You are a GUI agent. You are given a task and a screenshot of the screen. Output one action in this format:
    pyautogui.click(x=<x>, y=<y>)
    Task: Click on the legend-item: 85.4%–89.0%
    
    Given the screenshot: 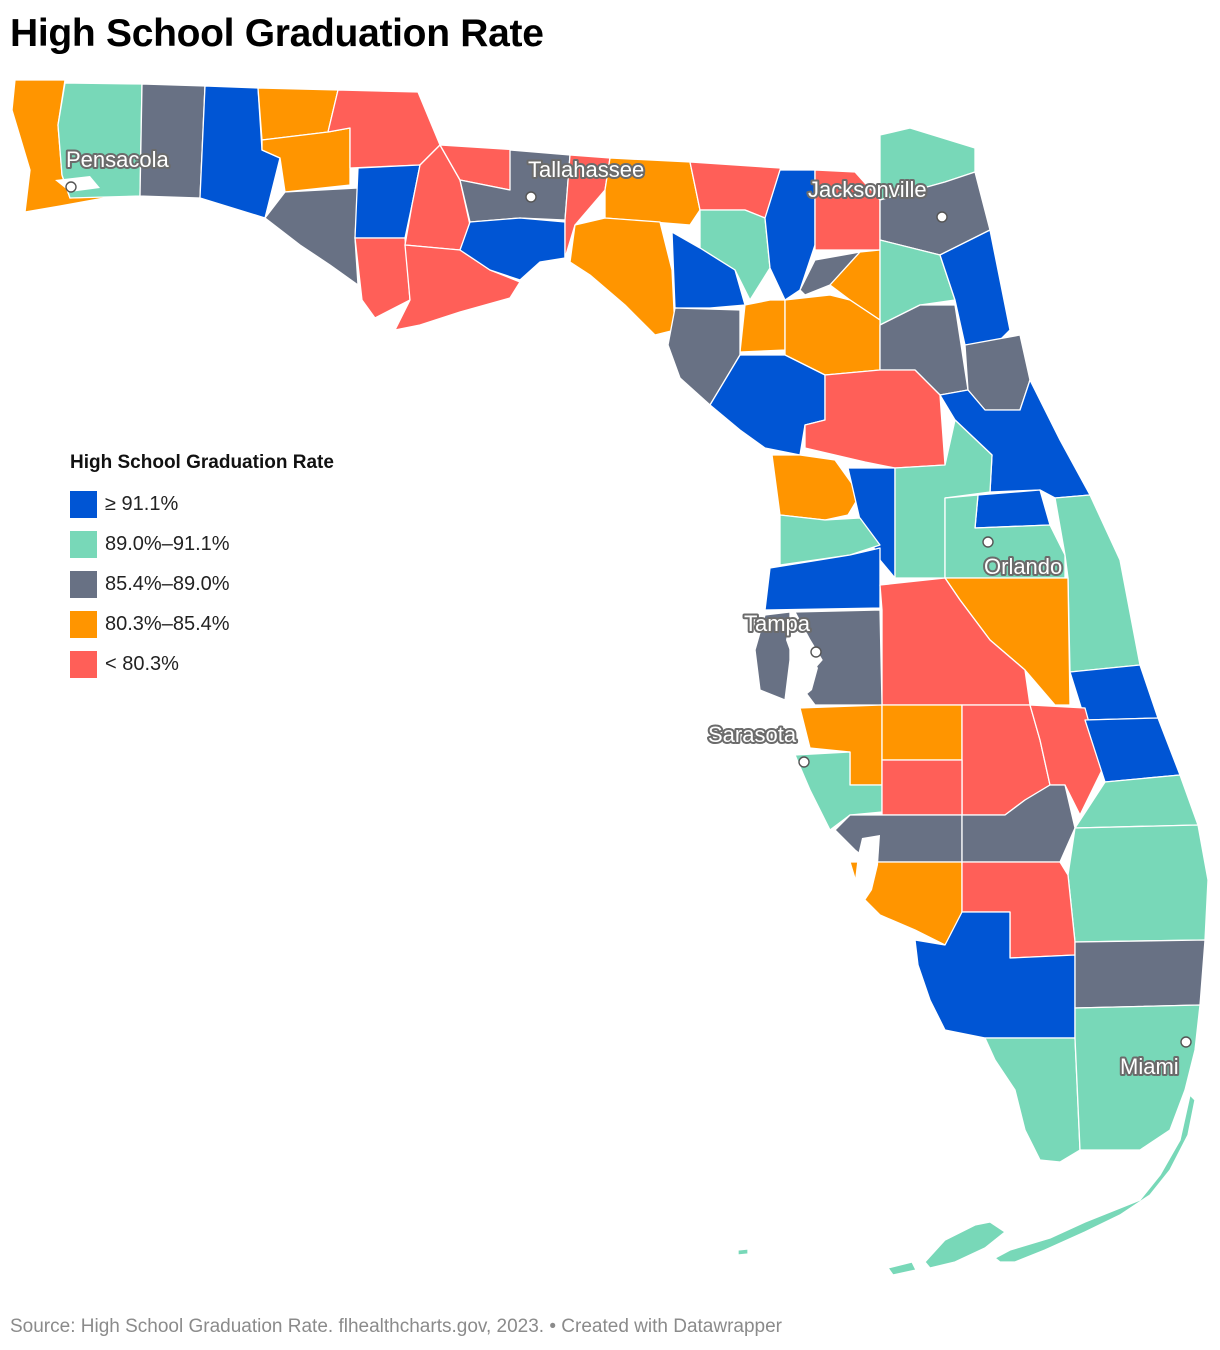 What is the action you would take?
    pyautogui.click(x=202, y=584)
    